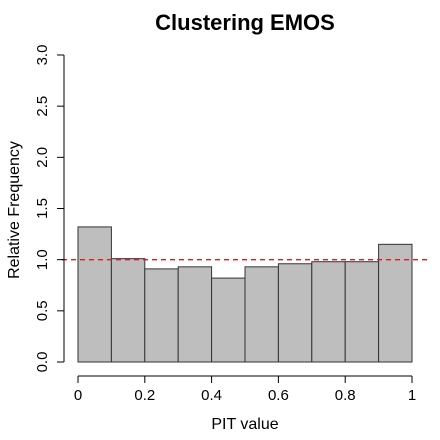 This screenshot has height=440, width=440. What do you see at coordinates (244, 424) in the screenshot?
I see `x-axis-label: PIT value` at bounding box center [244, 424].